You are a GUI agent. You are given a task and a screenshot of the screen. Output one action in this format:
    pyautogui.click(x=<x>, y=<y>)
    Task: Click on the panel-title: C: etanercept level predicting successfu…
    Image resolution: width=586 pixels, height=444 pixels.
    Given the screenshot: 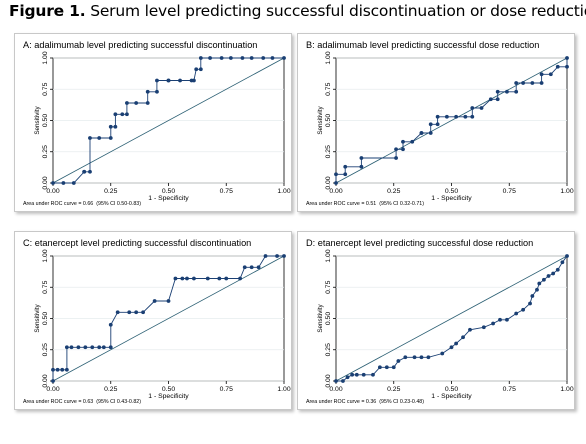 What is the action you would take?
    pyautogui.click(x=137, y=243)
    